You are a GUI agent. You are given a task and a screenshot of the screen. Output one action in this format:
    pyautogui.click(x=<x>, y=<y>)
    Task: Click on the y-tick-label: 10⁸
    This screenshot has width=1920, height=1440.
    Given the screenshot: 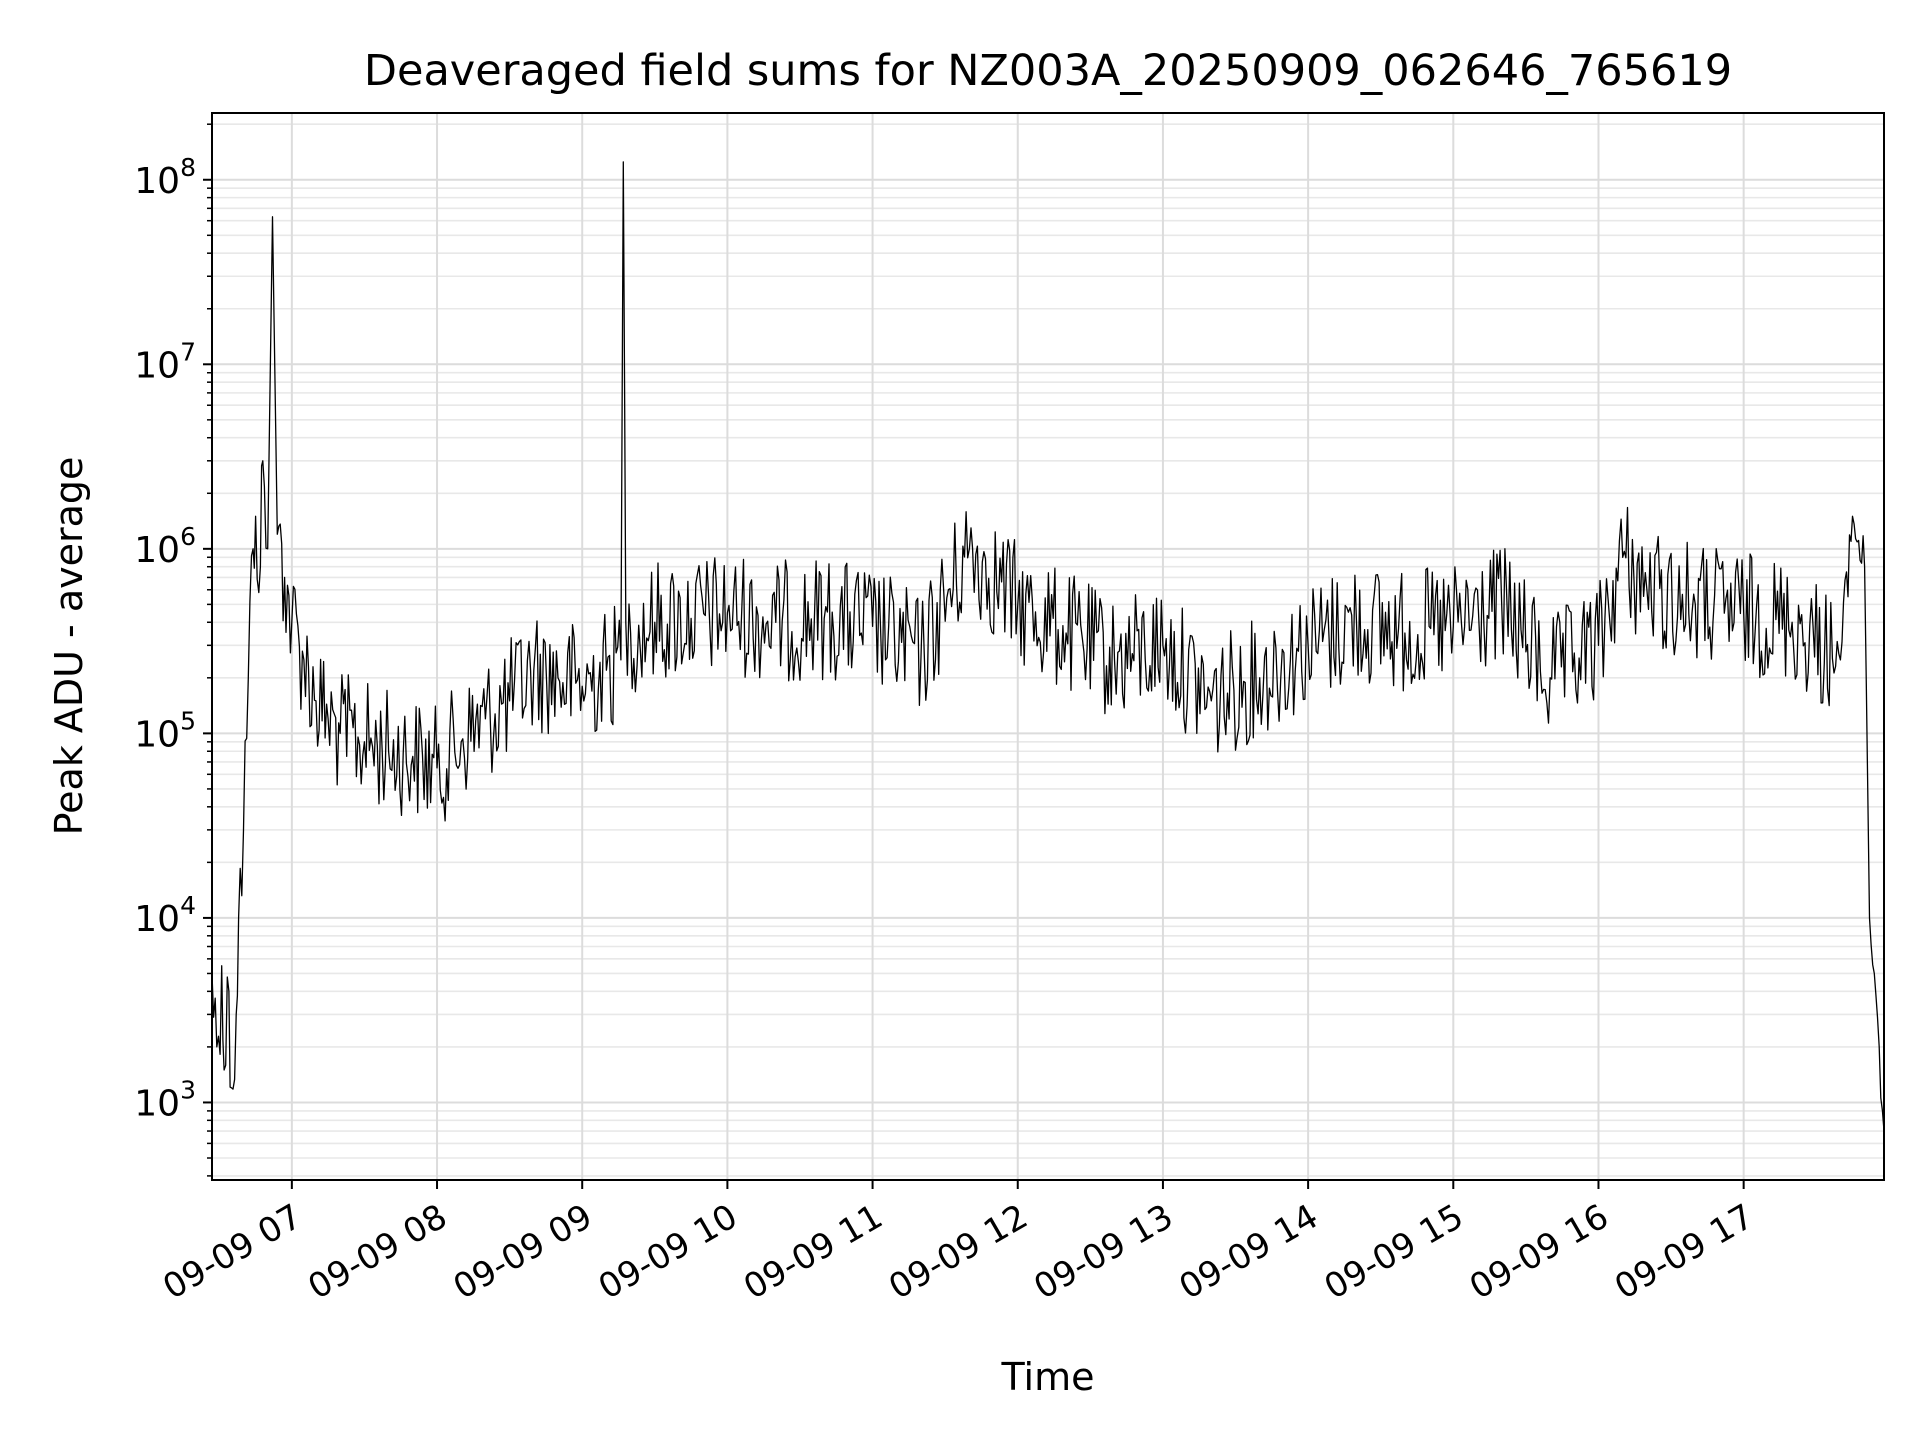 What is the action you would take?
    pyautogui.click(x=165, y=177)
    